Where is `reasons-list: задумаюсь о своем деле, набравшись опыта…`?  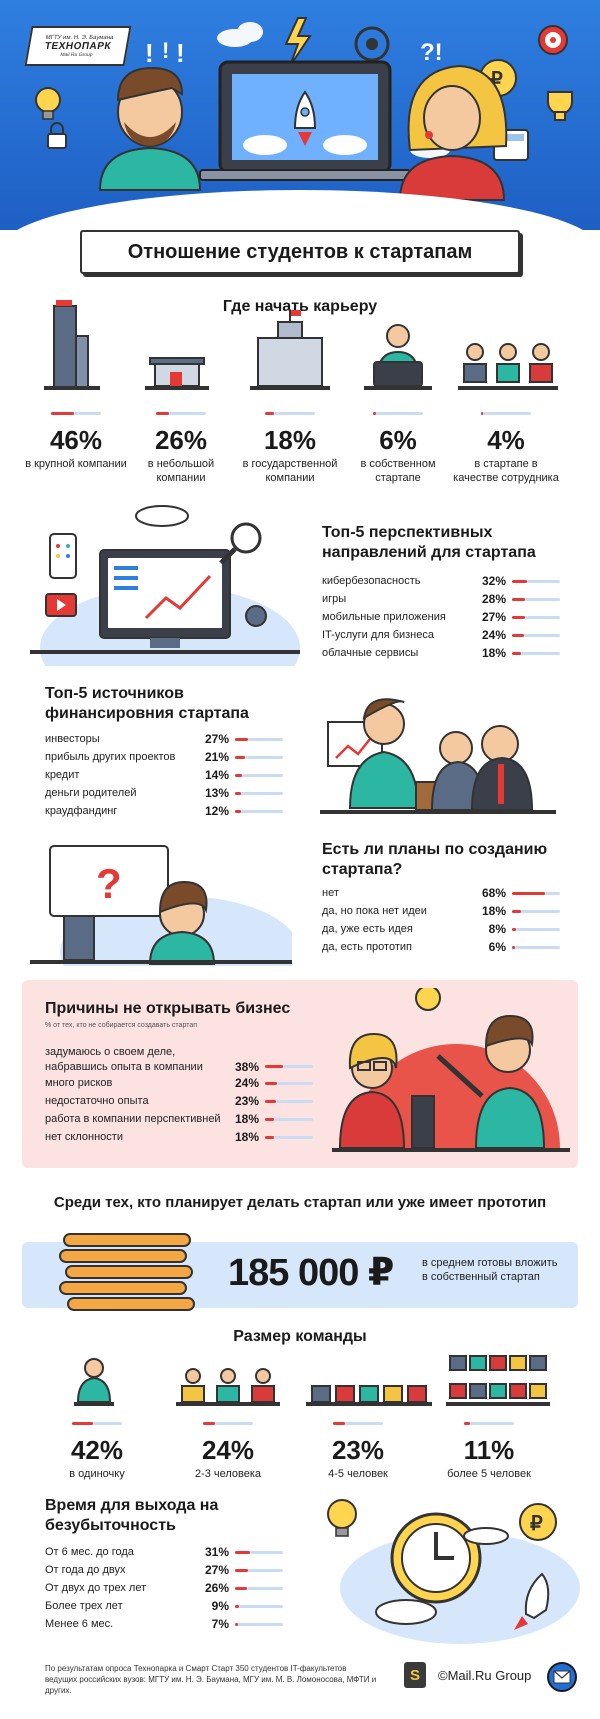 reasons-list: задумаюсь о своем деле, набравшись опыта… is located at coordinates (180, 1096).